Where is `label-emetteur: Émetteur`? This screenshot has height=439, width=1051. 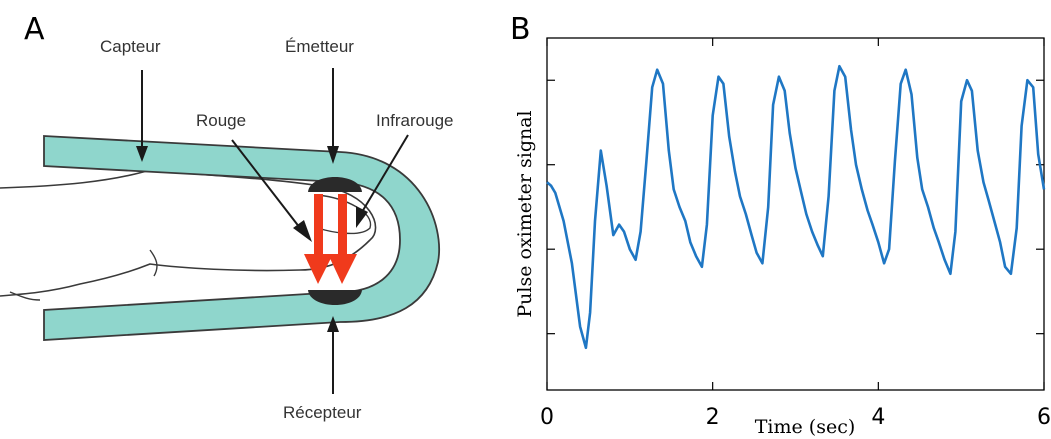
label-emetteur: Émetteur is located at coordinates (319, 46).